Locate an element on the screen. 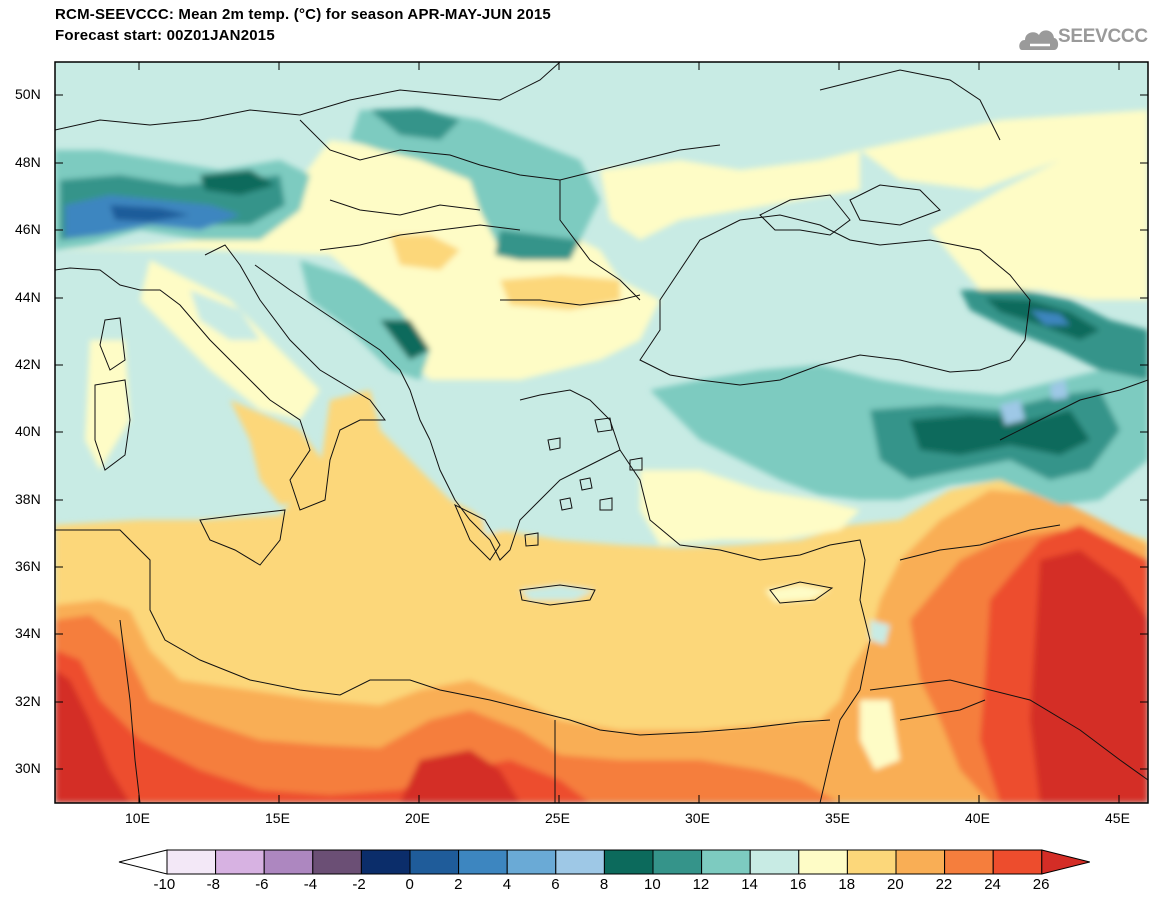 The width and height of the screenshot is (1165, 907). lat-label-44n: 44N is located at coordinates (28, 297).